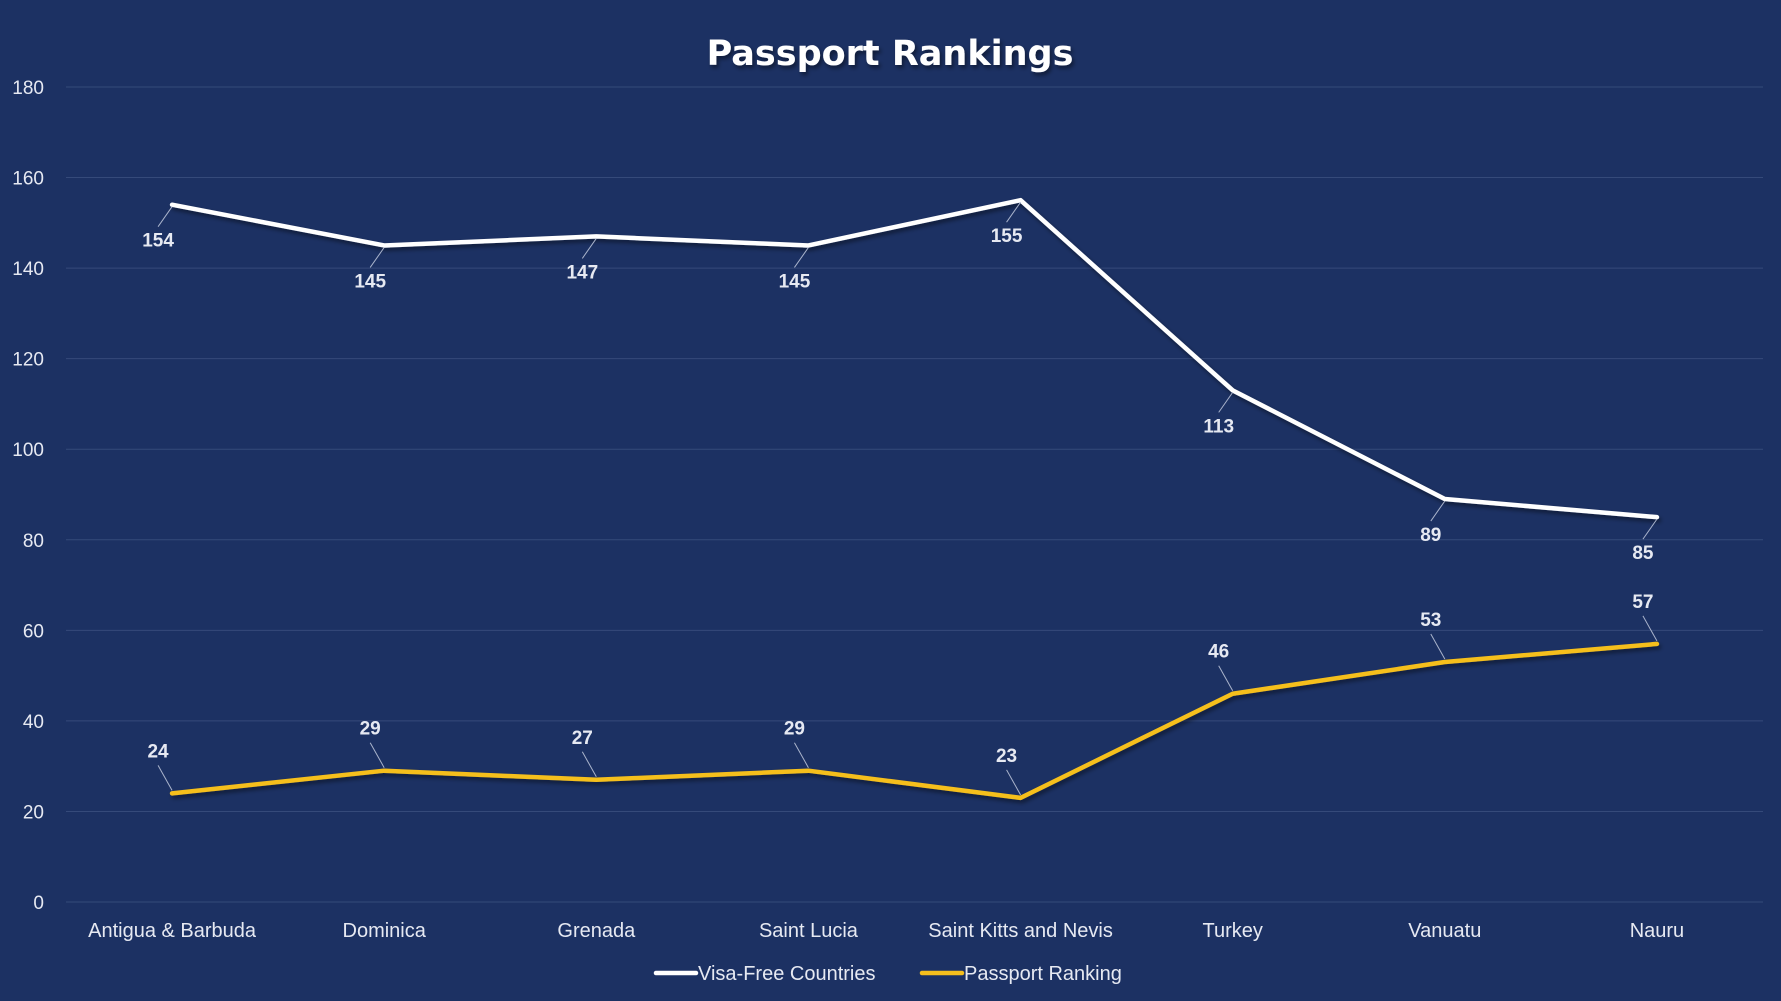 This screenshot has height=1001, width=1781. I want to click on data-label: 113, so click(1218, 426).